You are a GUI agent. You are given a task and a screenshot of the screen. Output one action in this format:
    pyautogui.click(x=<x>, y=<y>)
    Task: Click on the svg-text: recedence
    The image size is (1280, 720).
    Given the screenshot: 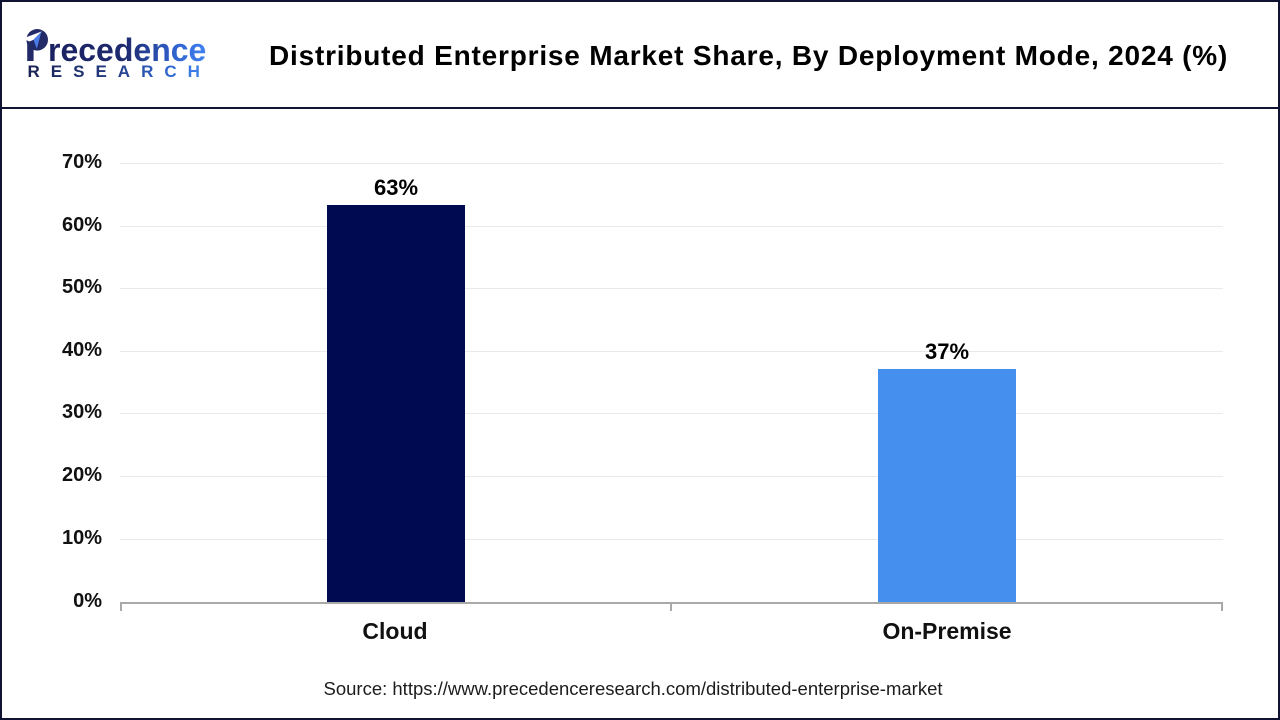 What is the action you would take?
    pyautogui.click(x=127, y=50)
    